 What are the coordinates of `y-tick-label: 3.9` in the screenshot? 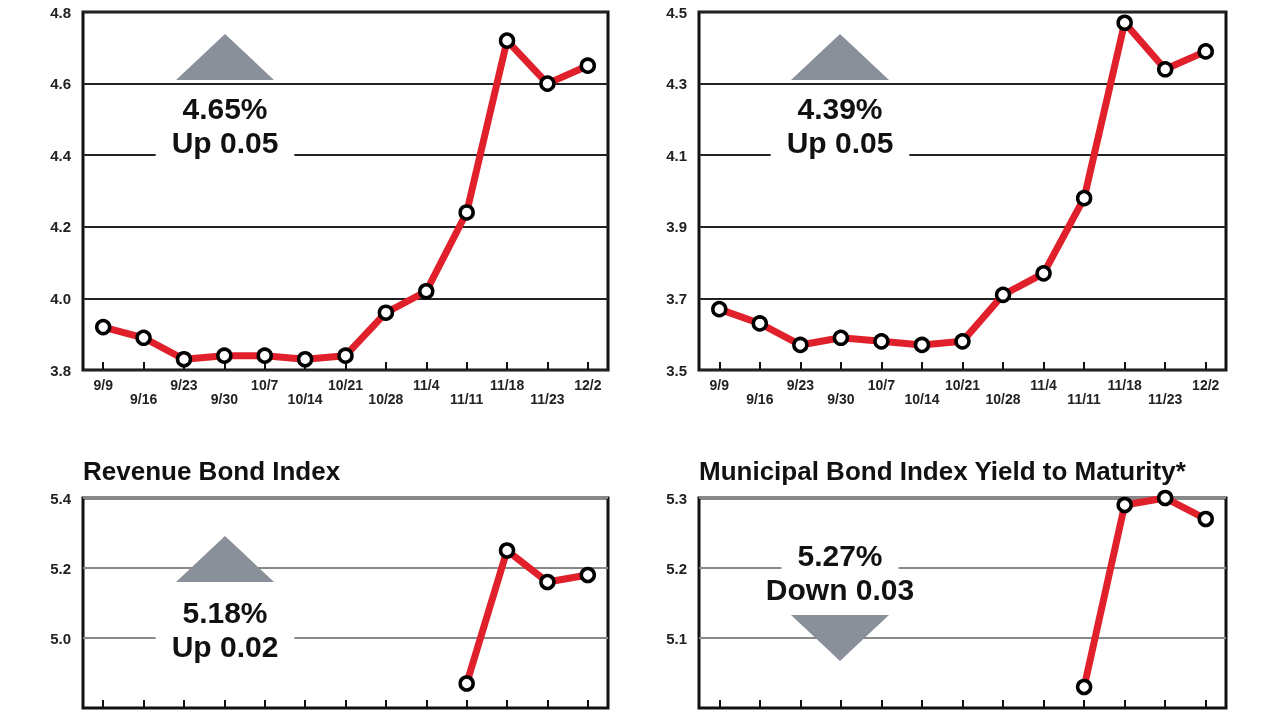 It's located at (676, 227).